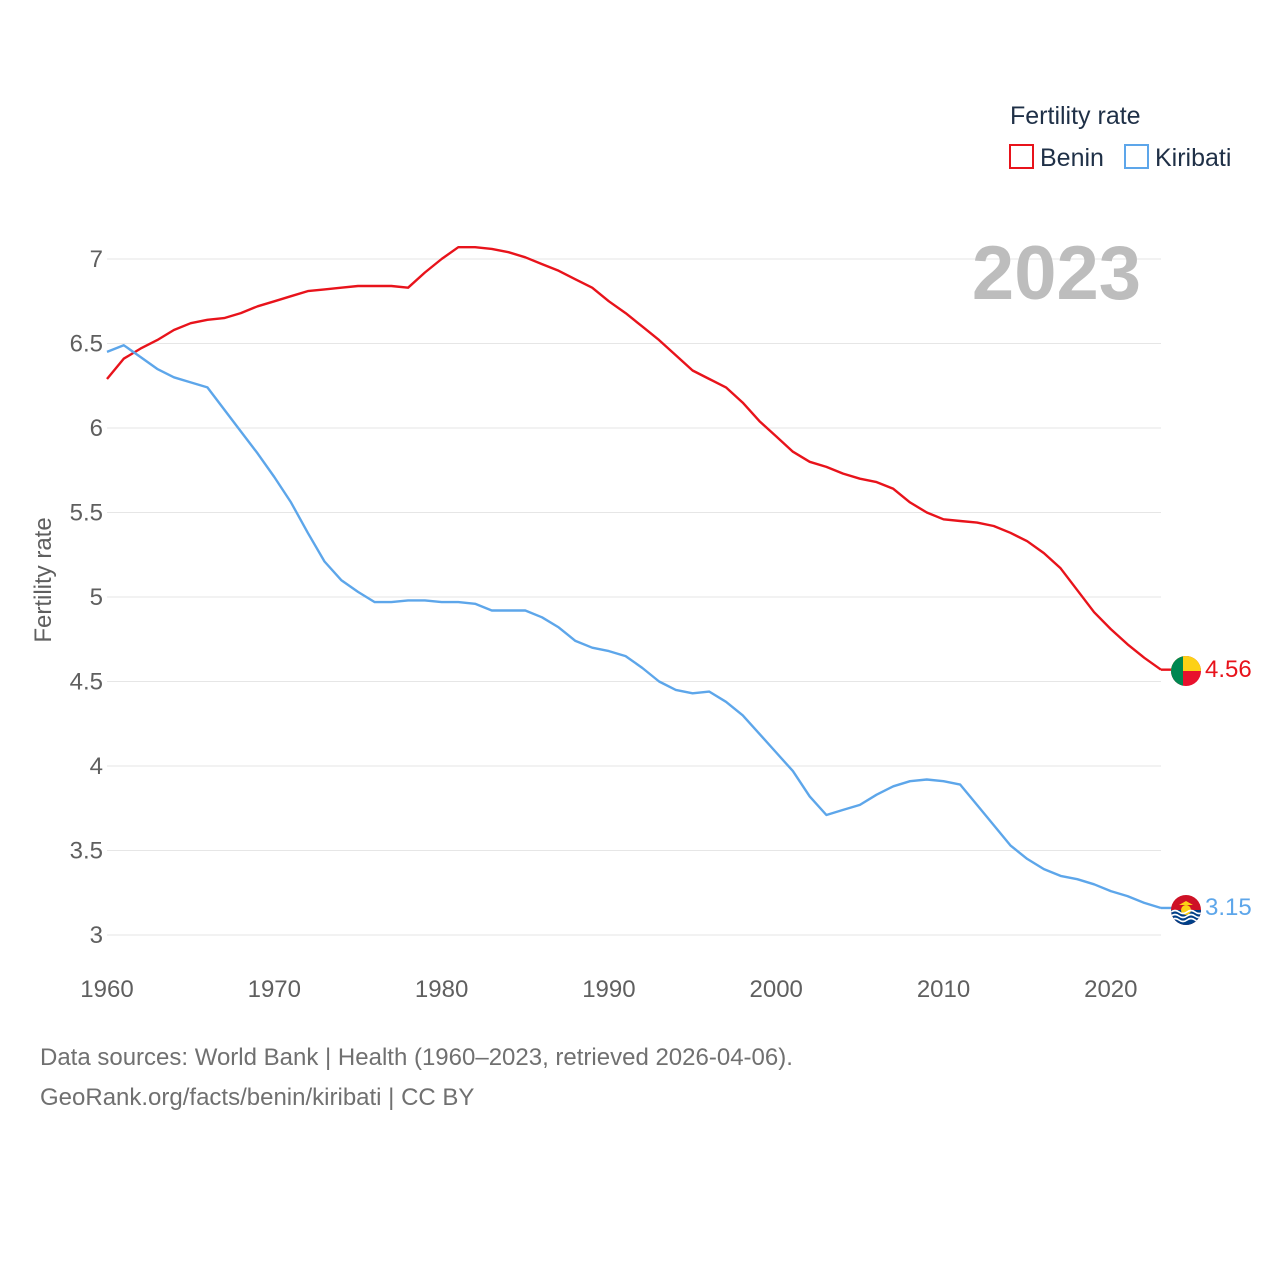  I want to click on y-tick-label: 7, so click(96, 259).